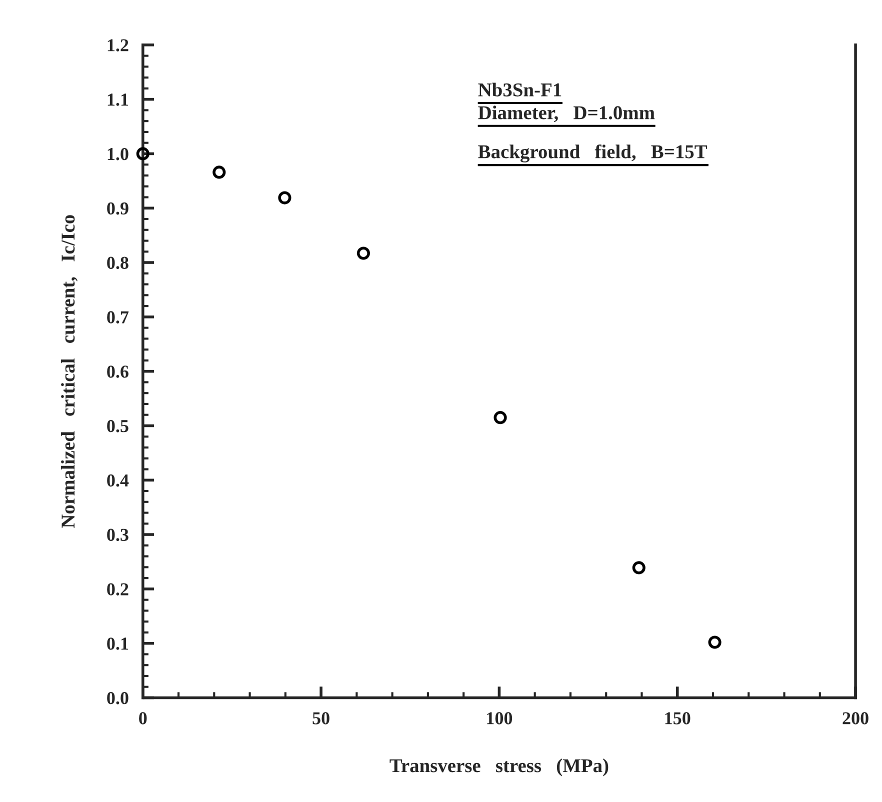 The image size is (882, 802). I want to click on y-axis-title: Normalized critical current, Ic/Ico, so click(69, 371).